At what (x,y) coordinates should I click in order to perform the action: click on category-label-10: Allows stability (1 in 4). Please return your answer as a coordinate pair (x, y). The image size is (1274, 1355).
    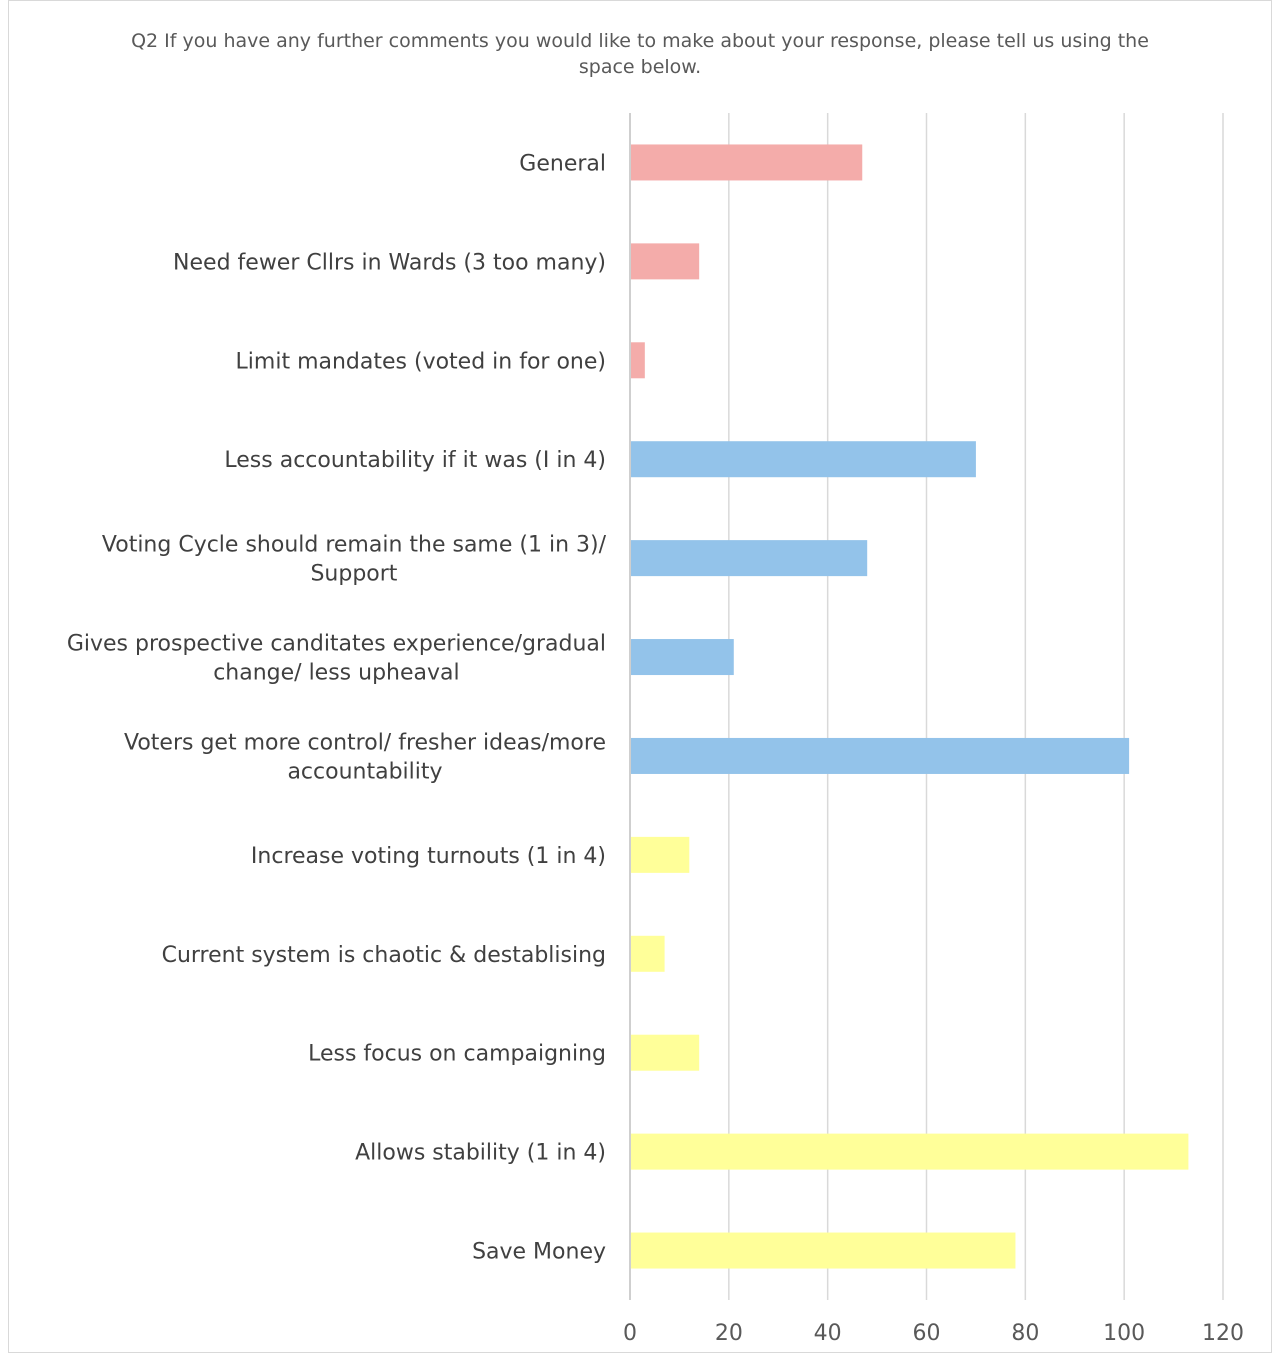
    Looking at the image, I should click on (480, 1153).